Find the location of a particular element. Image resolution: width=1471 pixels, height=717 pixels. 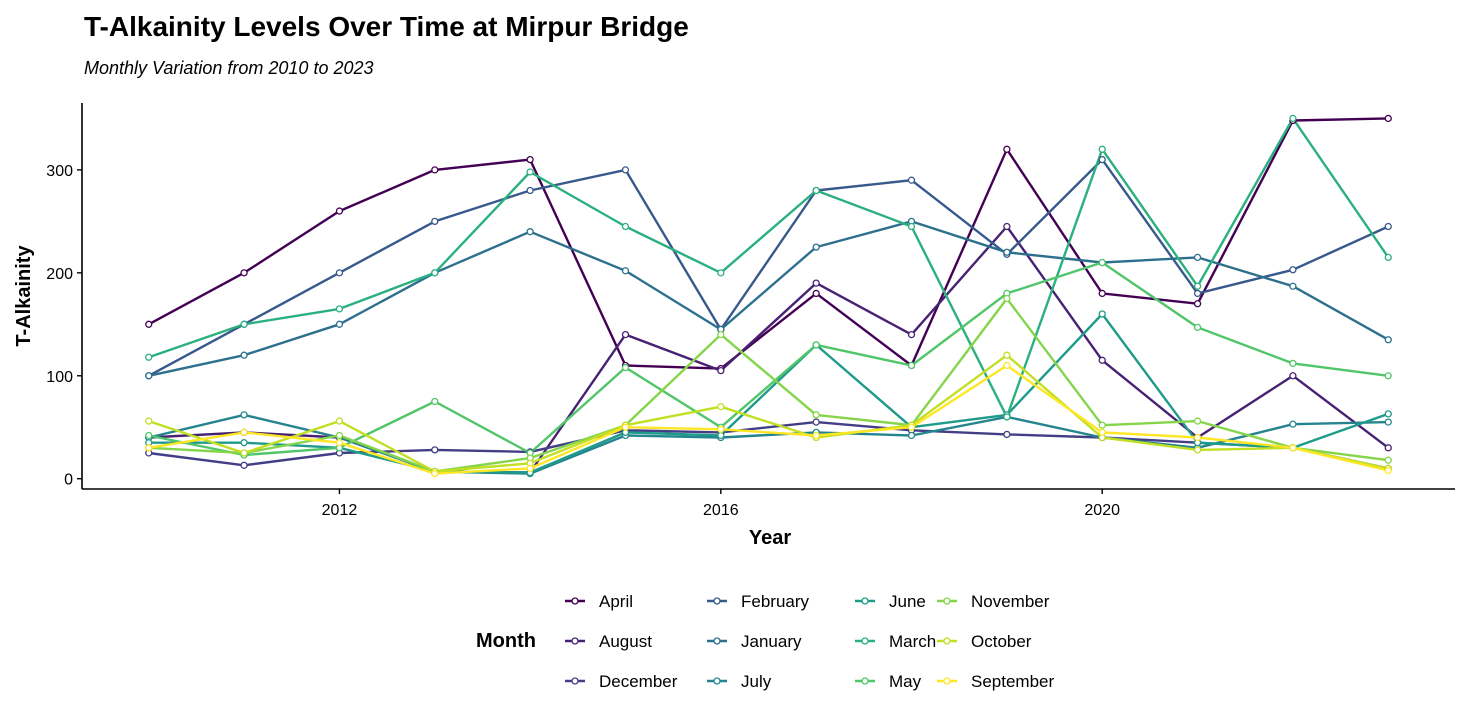

legend-item-september: September is located at coordinates (995, 681).